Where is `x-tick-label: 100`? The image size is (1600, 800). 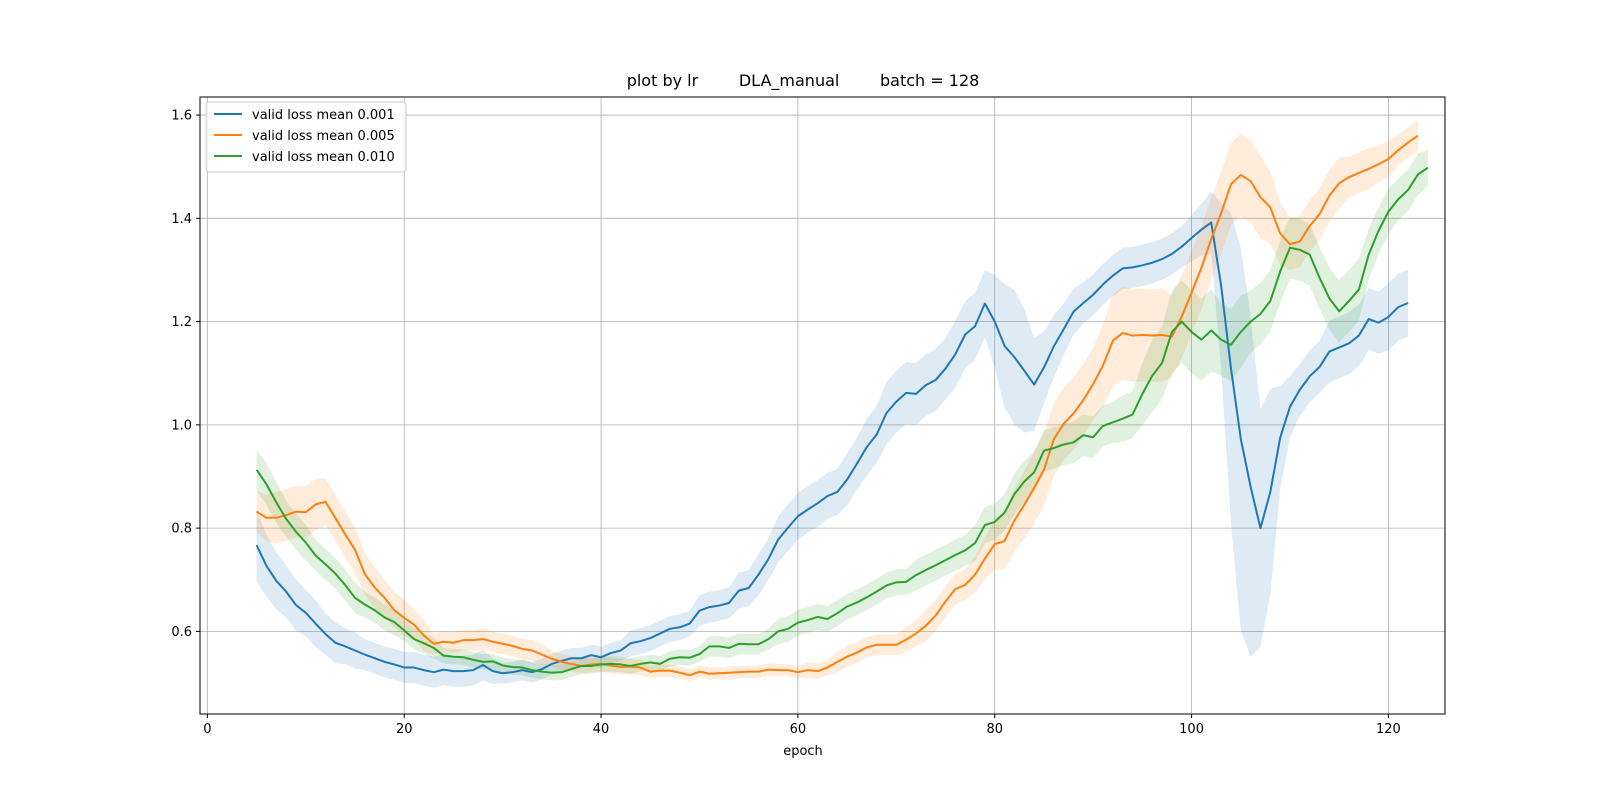 x-tick-label: 100 is located at coordinates (1191, 729).